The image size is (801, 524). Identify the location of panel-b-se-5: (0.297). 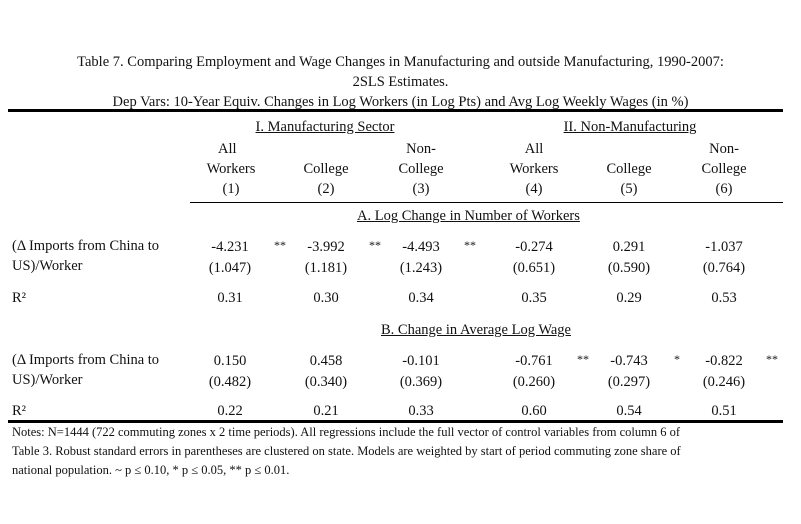
(629, 382).